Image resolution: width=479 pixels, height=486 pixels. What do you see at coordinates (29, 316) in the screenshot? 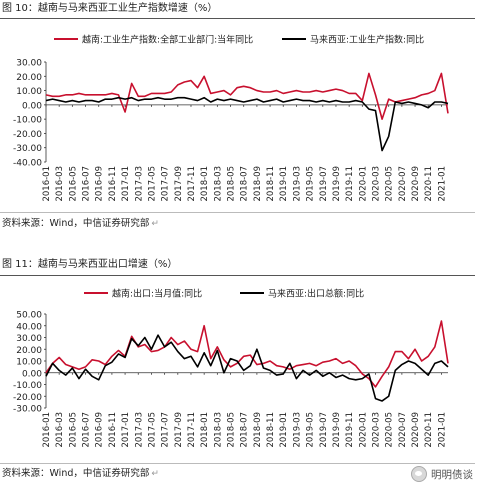
I see `y-tick-label: 50.00` at bounding box center [29, 316].